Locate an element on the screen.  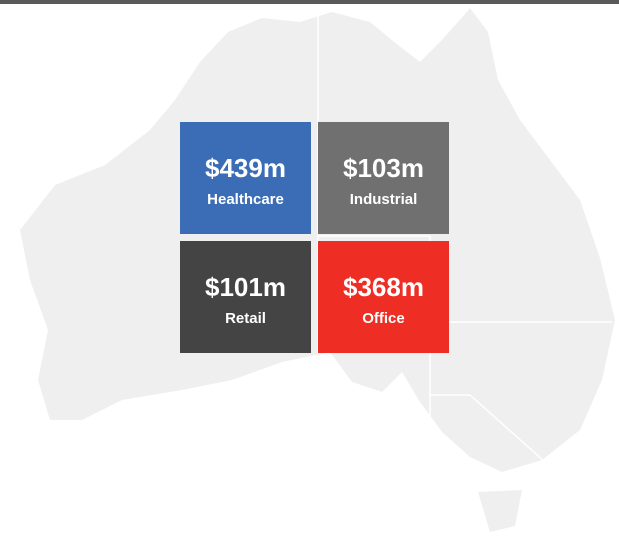
tile-label: Industrial is located at coordinates (384, 199).